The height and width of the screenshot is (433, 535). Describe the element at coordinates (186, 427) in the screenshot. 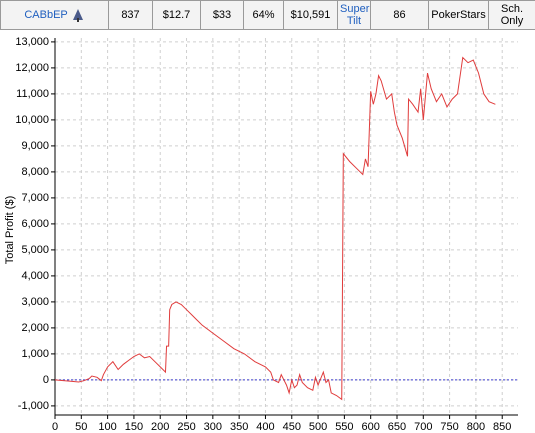

I see `x-tick-label: 250` at that location.